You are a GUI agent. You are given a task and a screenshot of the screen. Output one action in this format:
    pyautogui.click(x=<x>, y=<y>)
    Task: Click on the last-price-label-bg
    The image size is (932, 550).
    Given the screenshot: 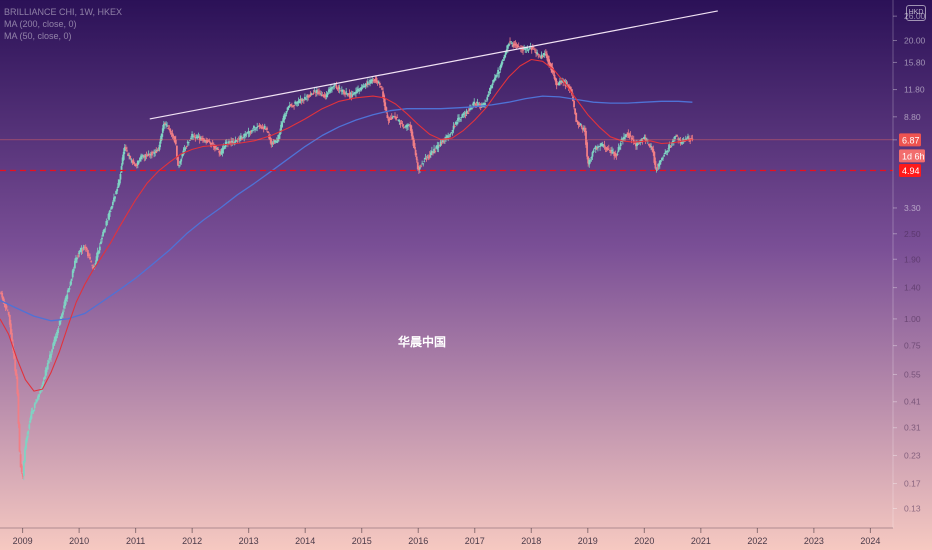 What is the action you would take?
    pyautogui.click(x=910, y=140)
    